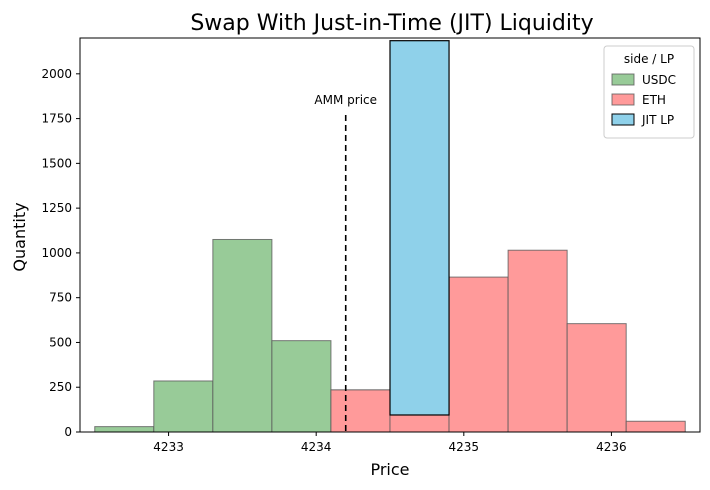  Describe the element at coordinates (657, 120) in the screenshot. I see `legend-label-jit-lp: JIT LP` at that location.